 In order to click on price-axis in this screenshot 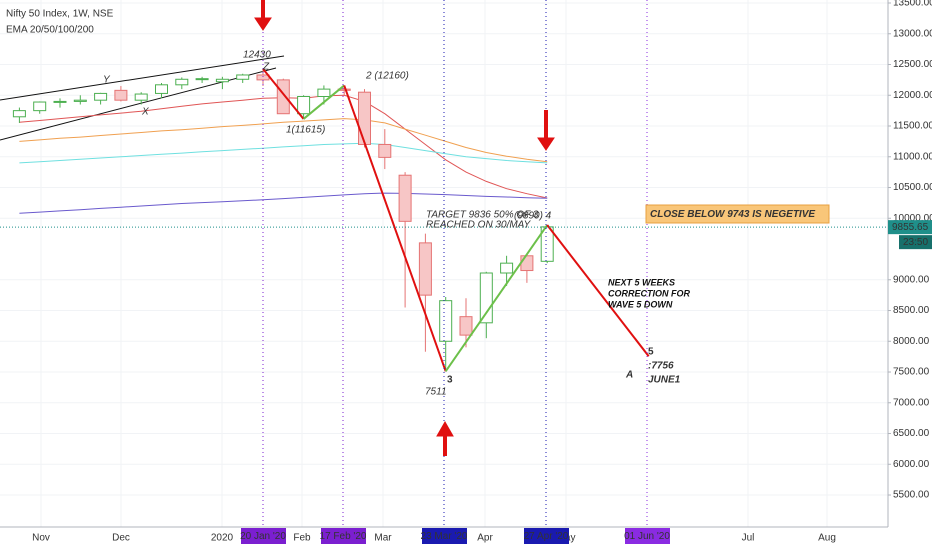, I will do `click(910, 275)`.